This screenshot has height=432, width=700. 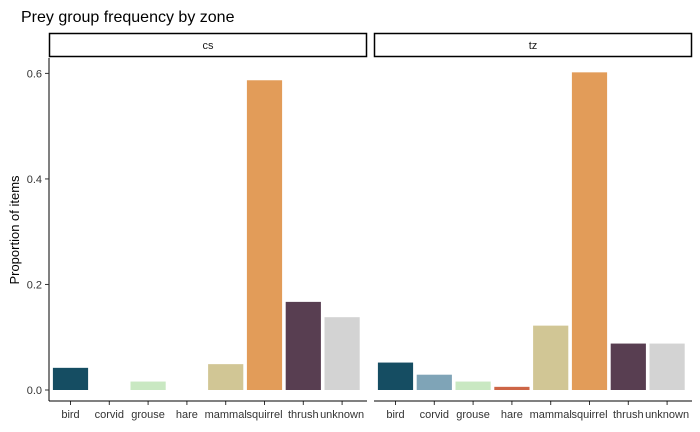 What do you see at coordinates (395, 376) in the screenshot?
I see `bar-tz-bird` at bounding box center [395, 376].